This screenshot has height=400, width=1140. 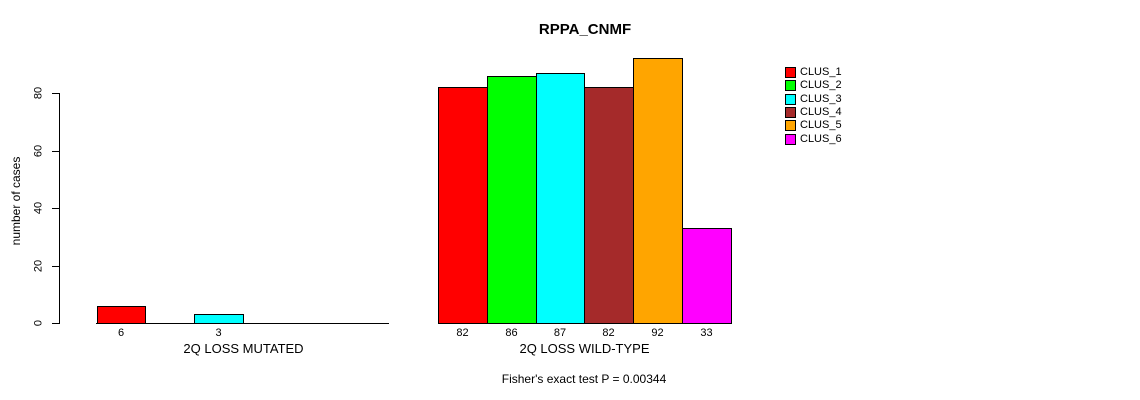 What do you see at coordinates (821, 138) in the screenshot?
I see `legend-label: CLUS_6` at bounding box center [821, 138].